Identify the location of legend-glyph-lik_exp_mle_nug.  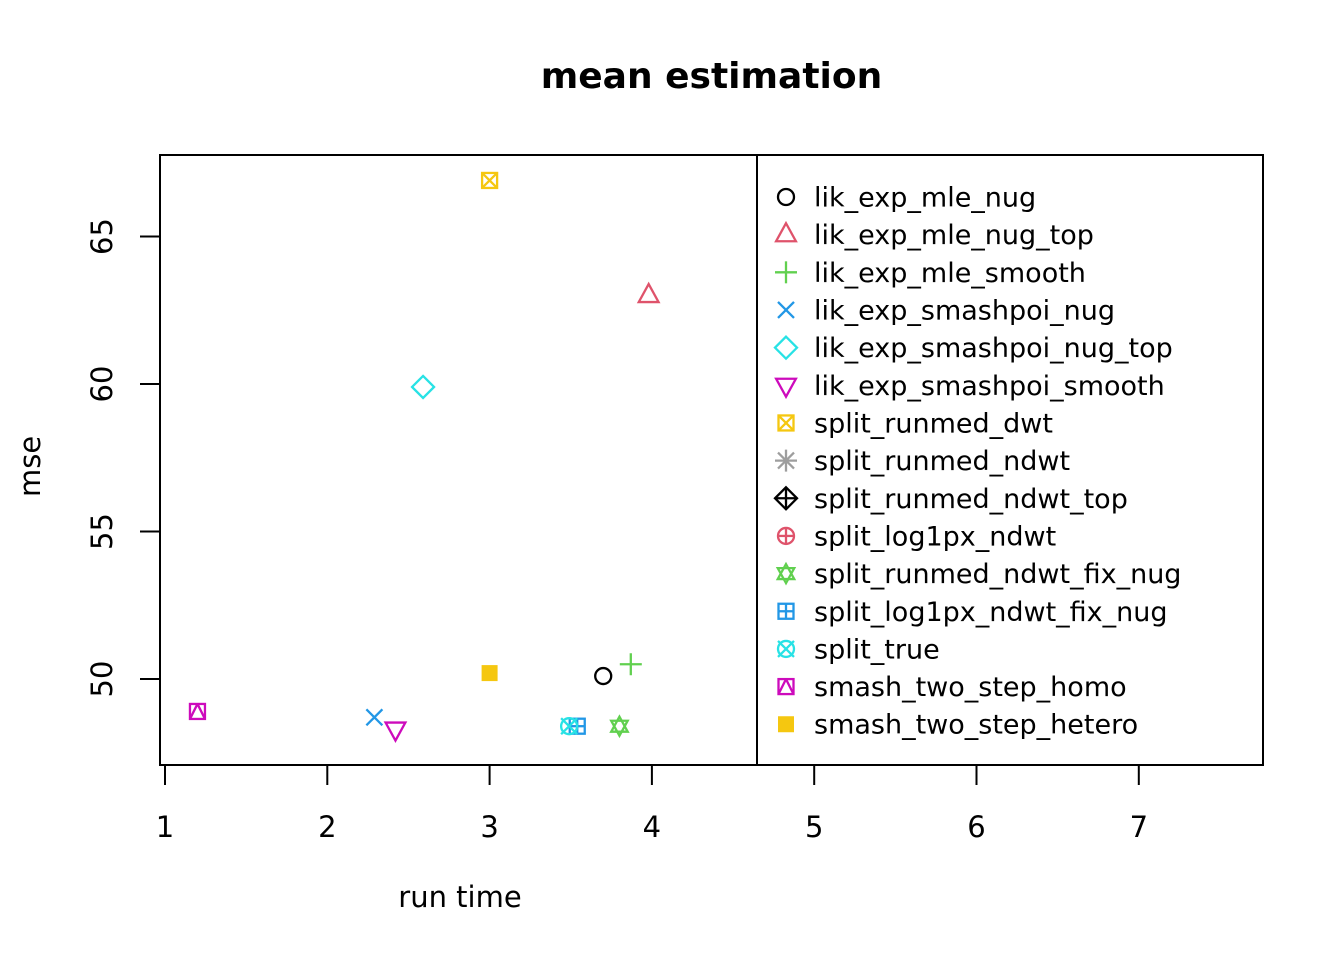
(786, 197).